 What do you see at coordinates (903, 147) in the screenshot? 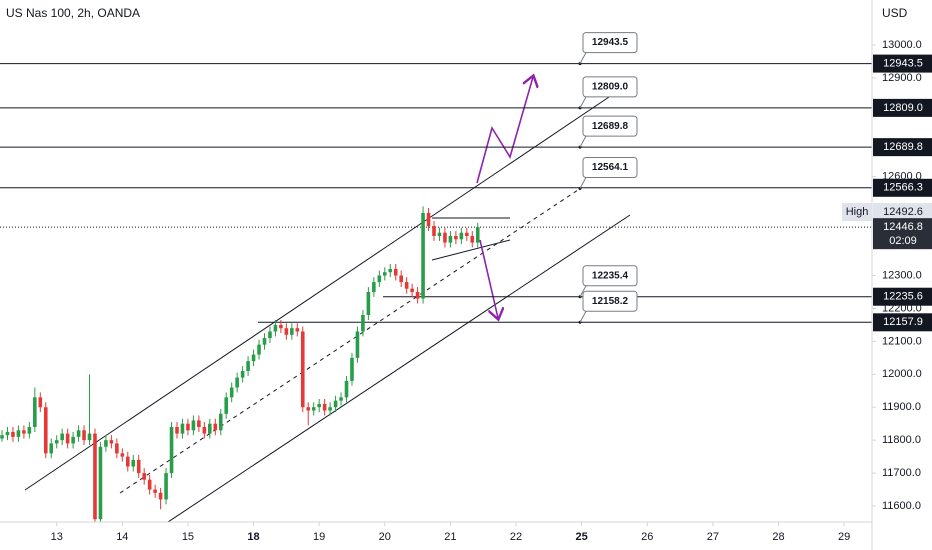
I see `level-axis-label: 12689.8` at bounding box center [903, 147].